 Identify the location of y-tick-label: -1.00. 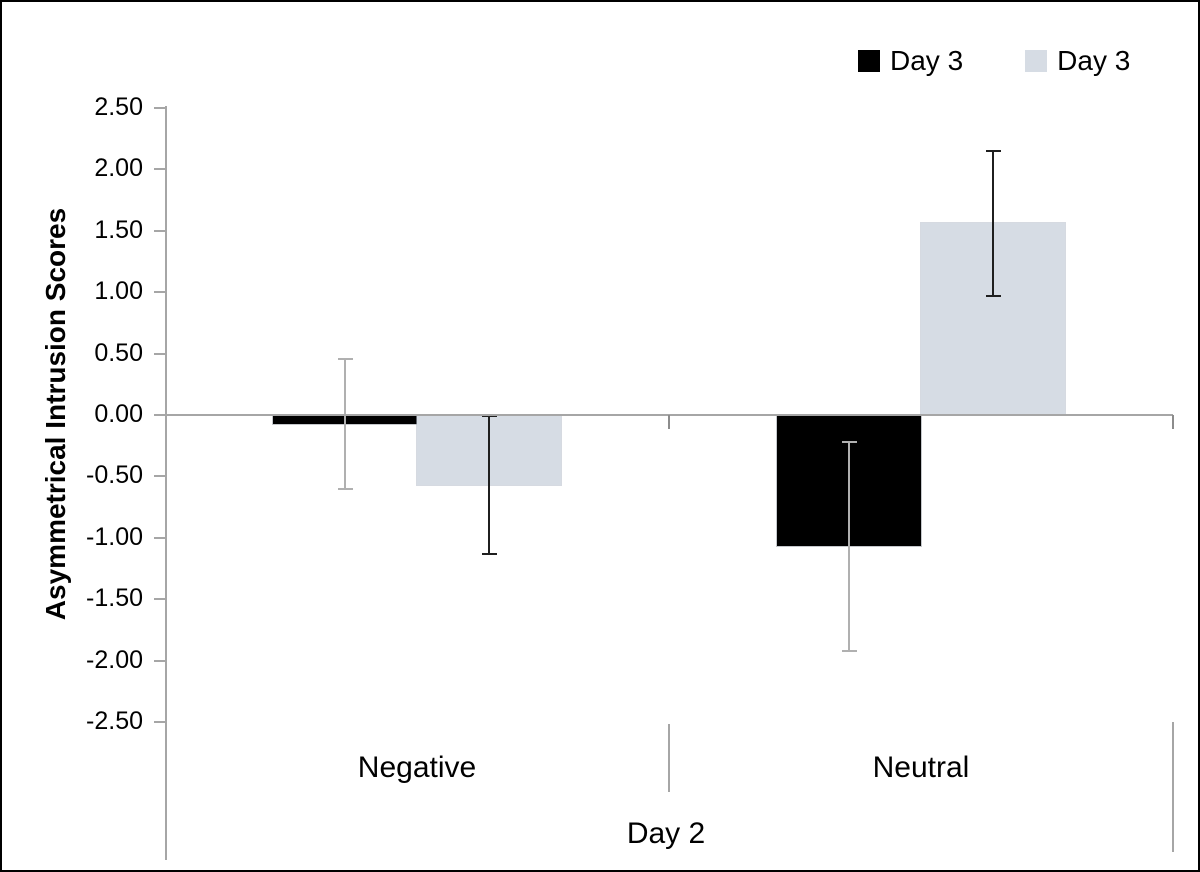
(114, 536).